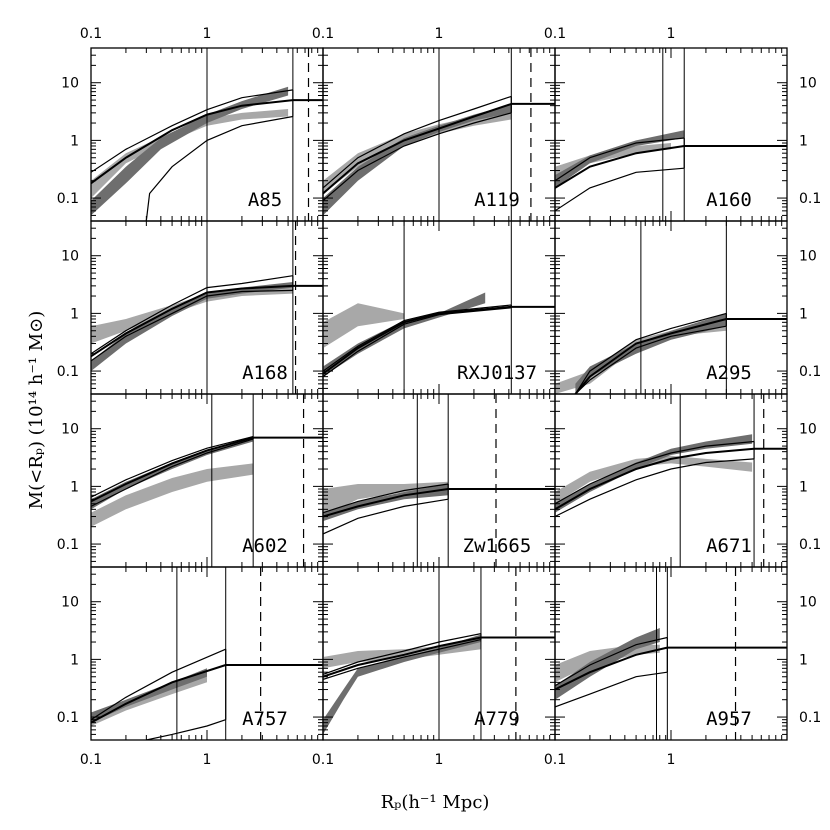 The width and height of the screenshot is (830, 830). I want to click on panel-a119: A119, so click(439, 134).